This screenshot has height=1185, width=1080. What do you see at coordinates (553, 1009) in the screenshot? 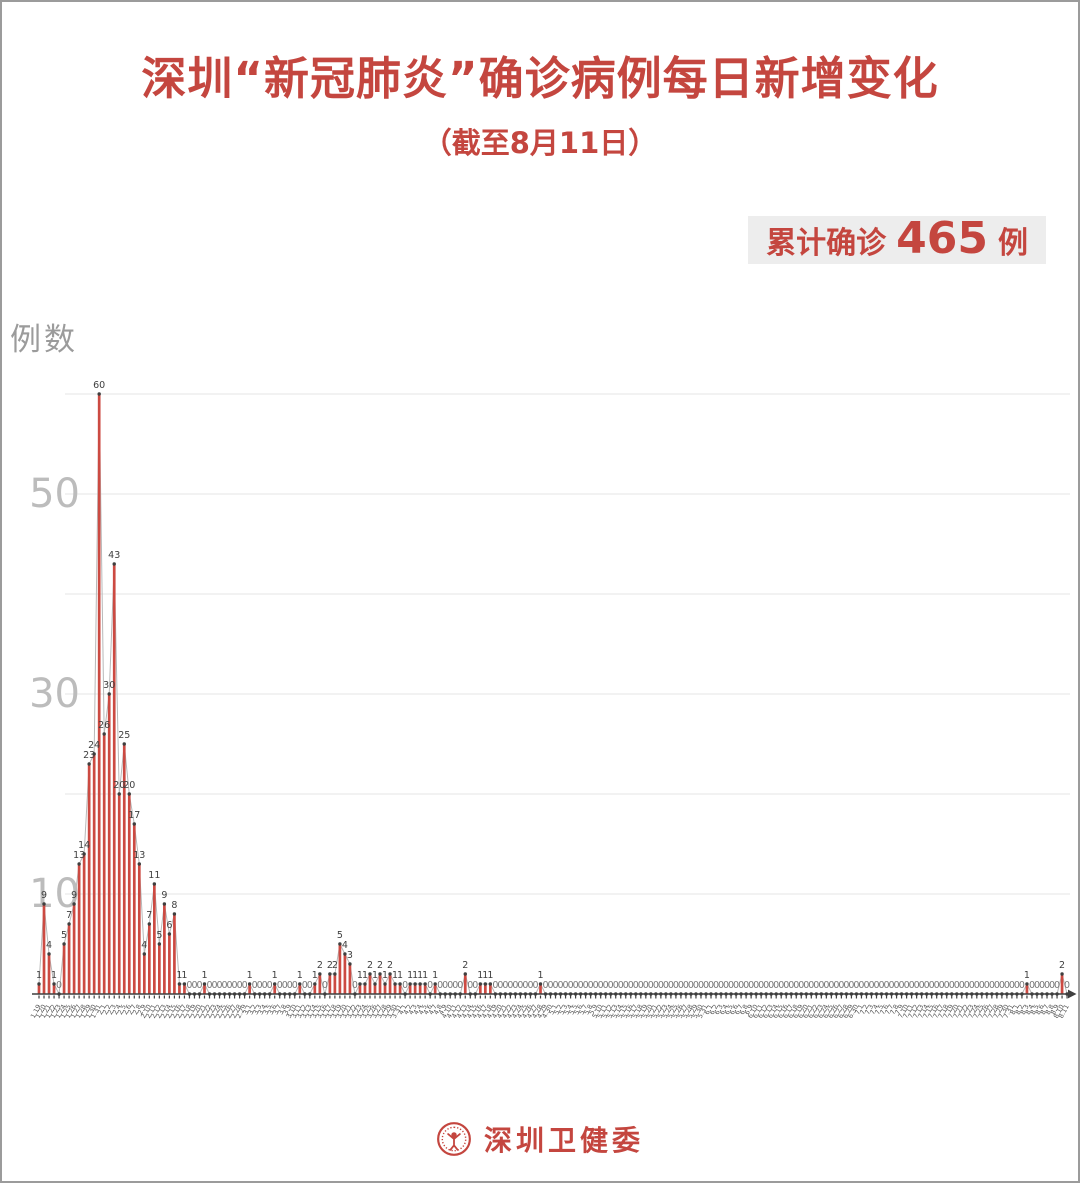
I see `date-label: 5.1` at bounding box center [553, 1009].